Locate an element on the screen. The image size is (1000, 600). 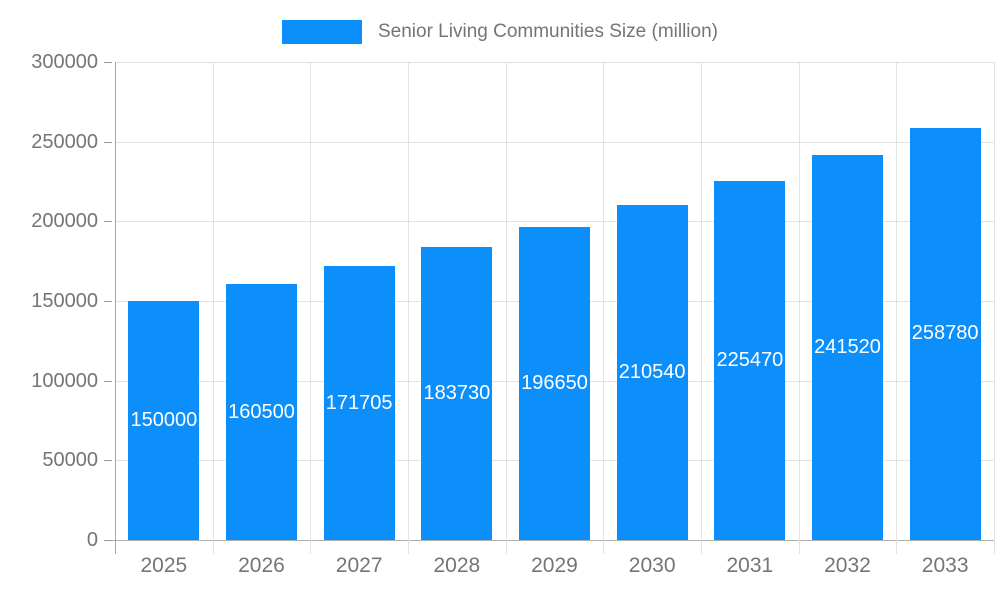
x-axis-label: 2032 is located at coordinates (847, 565).